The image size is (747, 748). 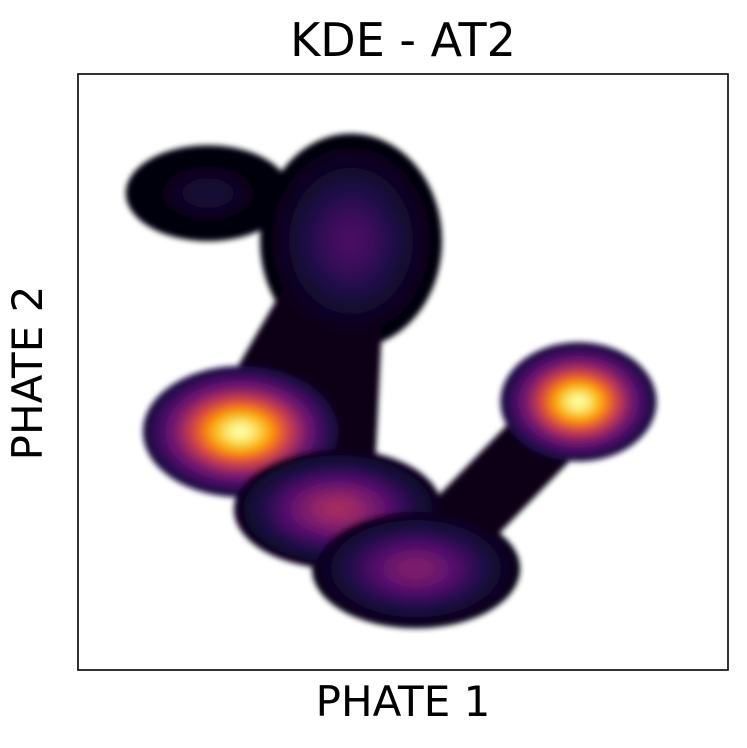 I want to click on chart-title: KDE - AT2, so click(x=403, y=40).